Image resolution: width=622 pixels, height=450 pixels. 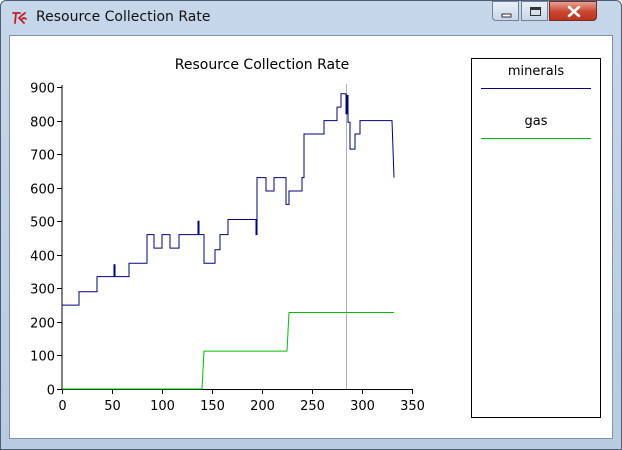 What do you see at coordinates (311, 18) in the screenshot?
I see `title-bar: Resource Collection Rate` at bounding box center [311, 18].